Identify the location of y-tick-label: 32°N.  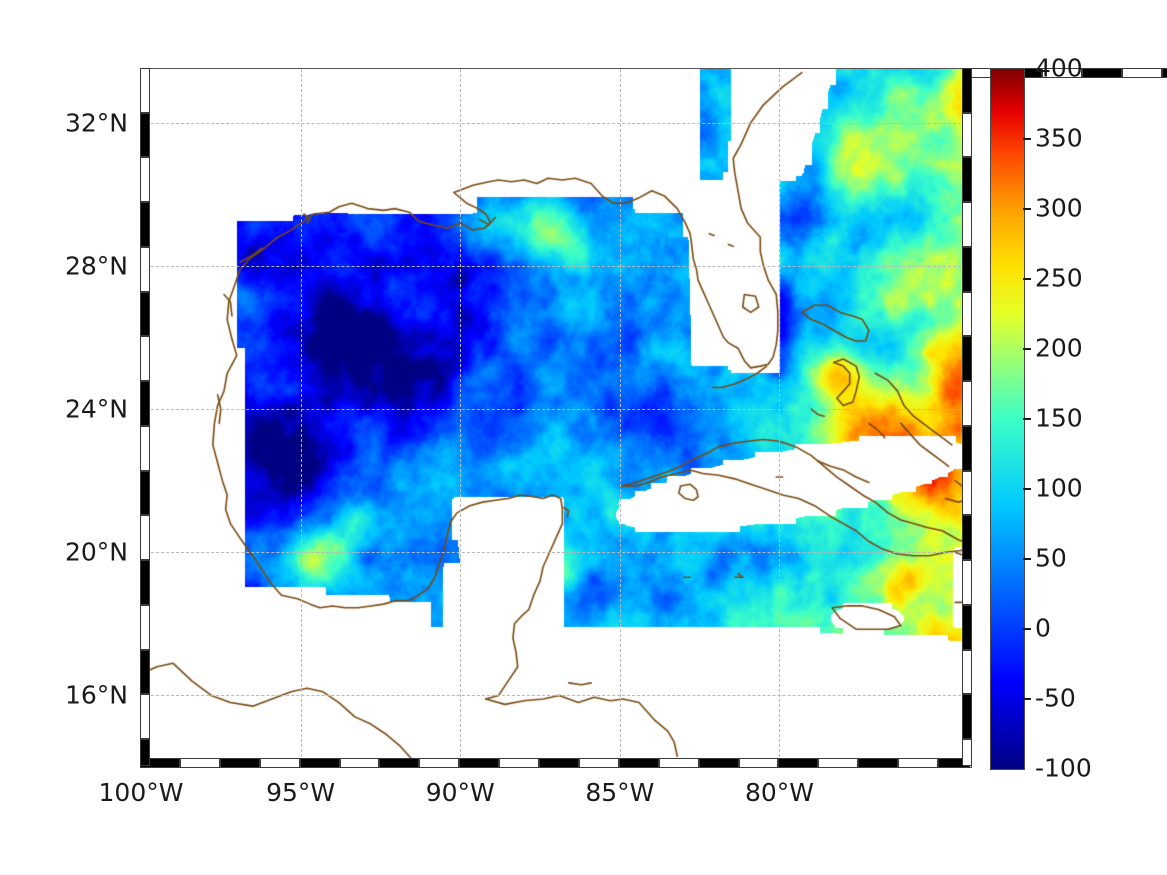
(96, 123).